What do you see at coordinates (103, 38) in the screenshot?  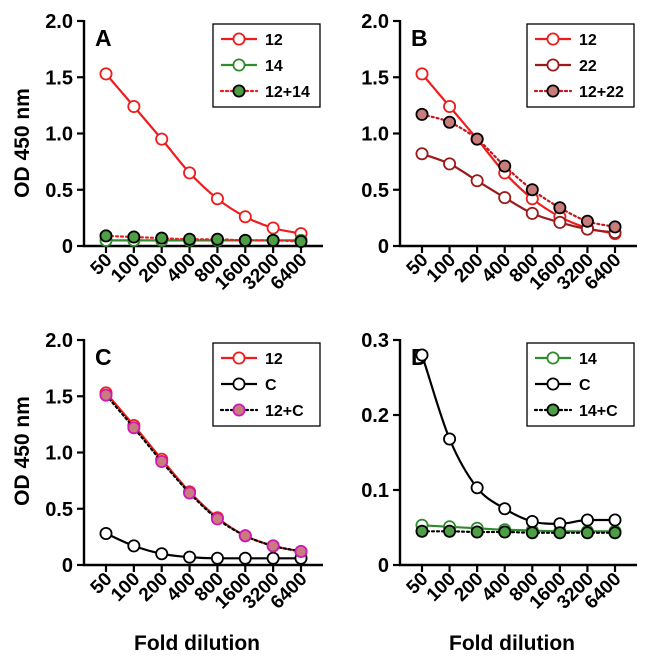 I see `panel-letter: A` at bounding box center [103, 38].